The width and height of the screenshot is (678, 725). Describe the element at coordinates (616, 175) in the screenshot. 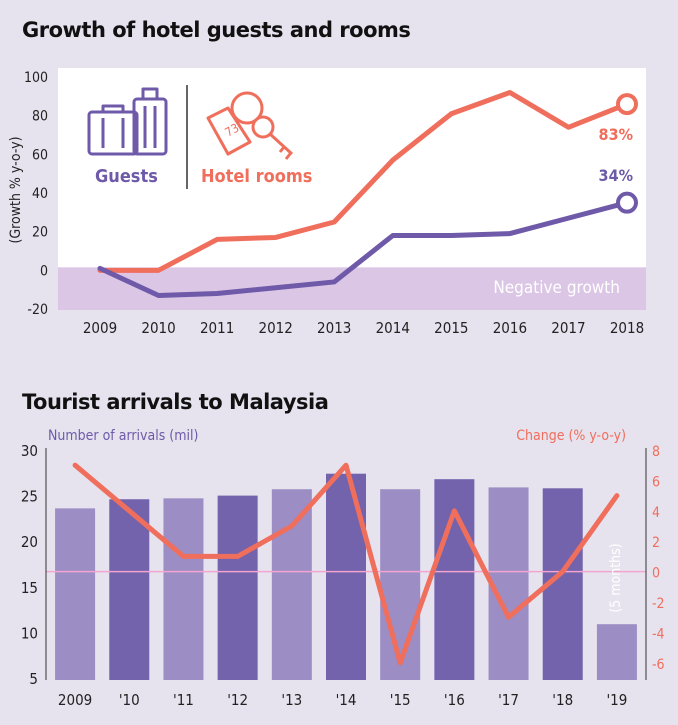

I see `guests-end-label: 34%` at that location.